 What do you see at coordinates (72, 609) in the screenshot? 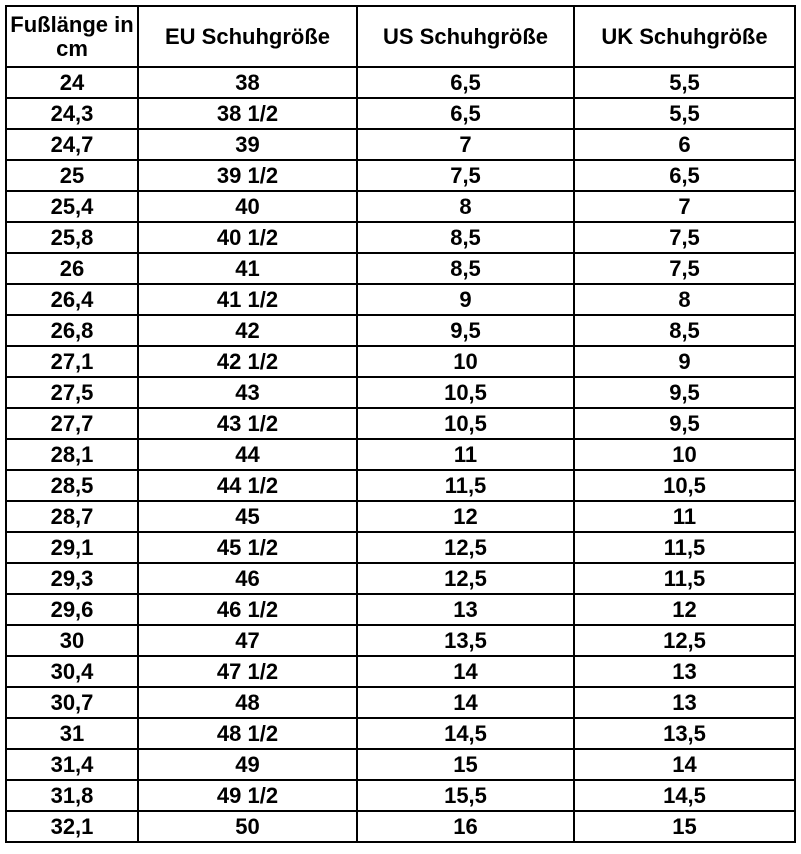
I see `table-cell: 29,6` at bounding box center [72, 609].